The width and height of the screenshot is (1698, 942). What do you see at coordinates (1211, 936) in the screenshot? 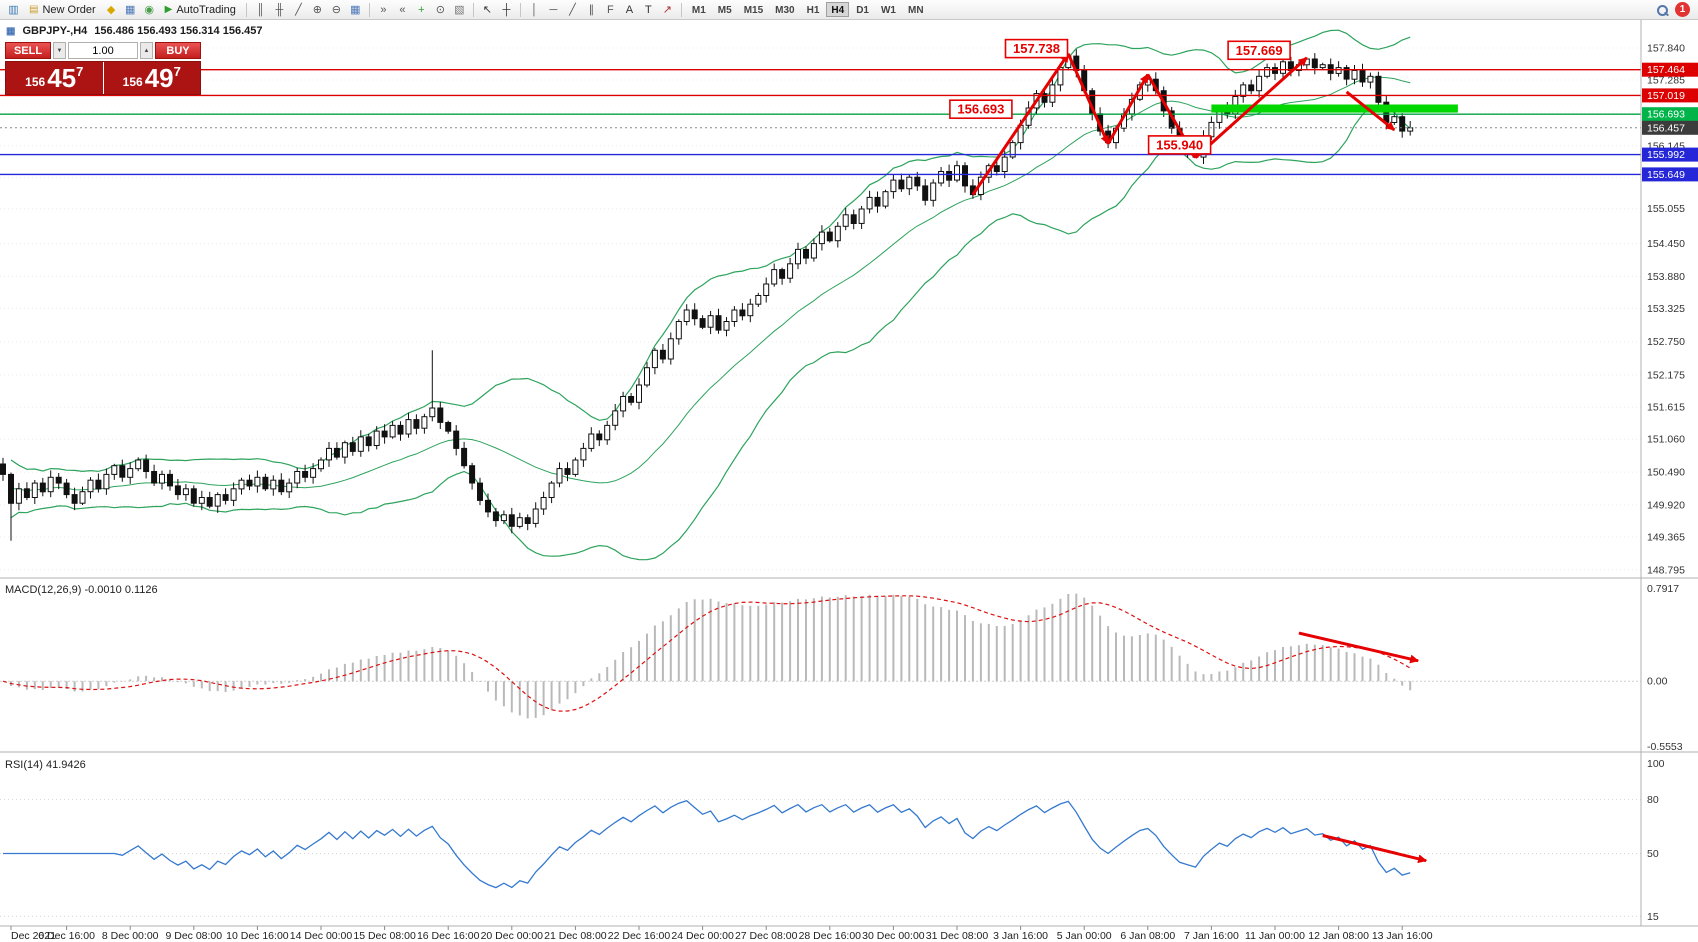
I see `time-axis-label: 7 Jan 16:00` at bounding box center [1211, 936].